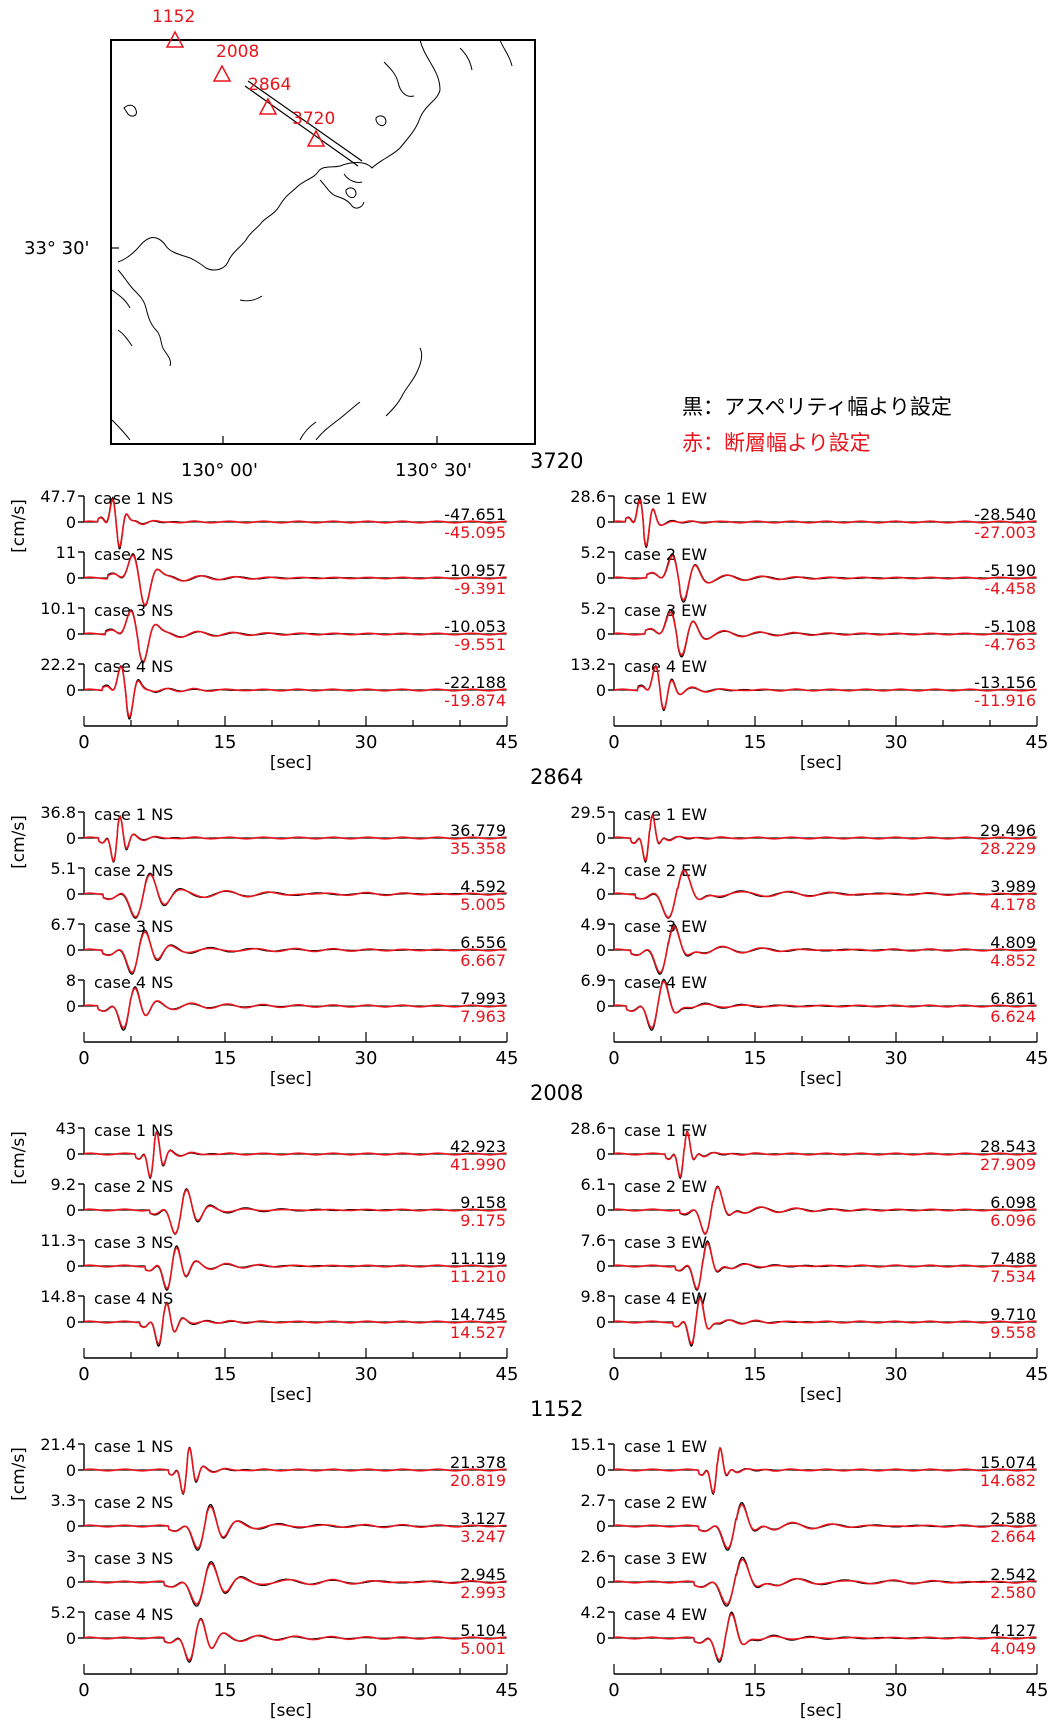  What do you see at coordinates (1008, 830) in the screenshot?
I see `peak-black: 29.496` at bounding box center [1008, 830].